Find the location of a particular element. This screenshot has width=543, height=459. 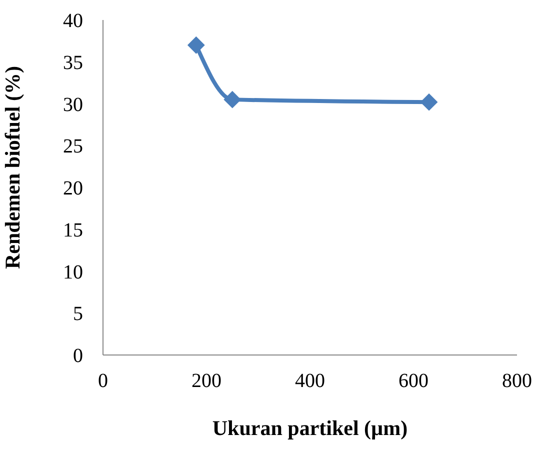

y-tick-label: 30 is located at coordinates (73, 105).